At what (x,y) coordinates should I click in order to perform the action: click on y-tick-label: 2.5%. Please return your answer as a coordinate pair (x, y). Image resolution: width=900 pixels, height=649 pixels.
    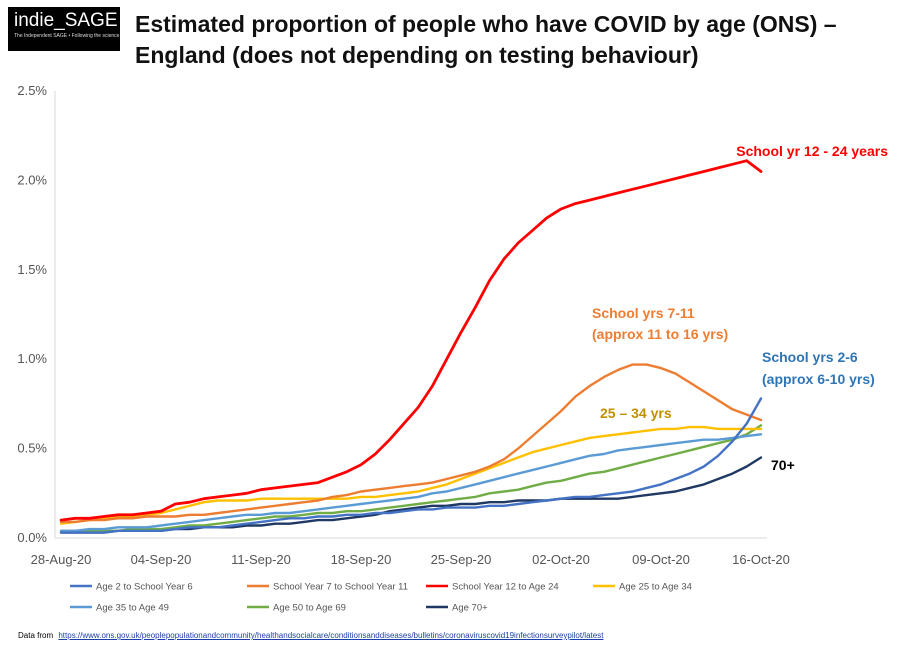
    Looking at the image, I should click on (32, 90).